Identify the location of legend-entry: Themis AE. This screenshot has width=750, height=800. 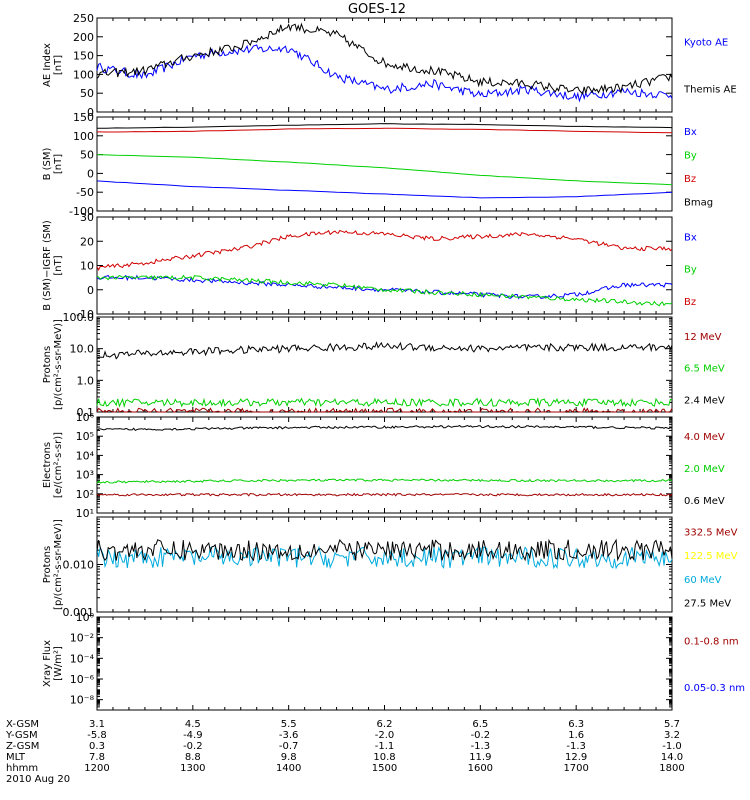
(710, 90).